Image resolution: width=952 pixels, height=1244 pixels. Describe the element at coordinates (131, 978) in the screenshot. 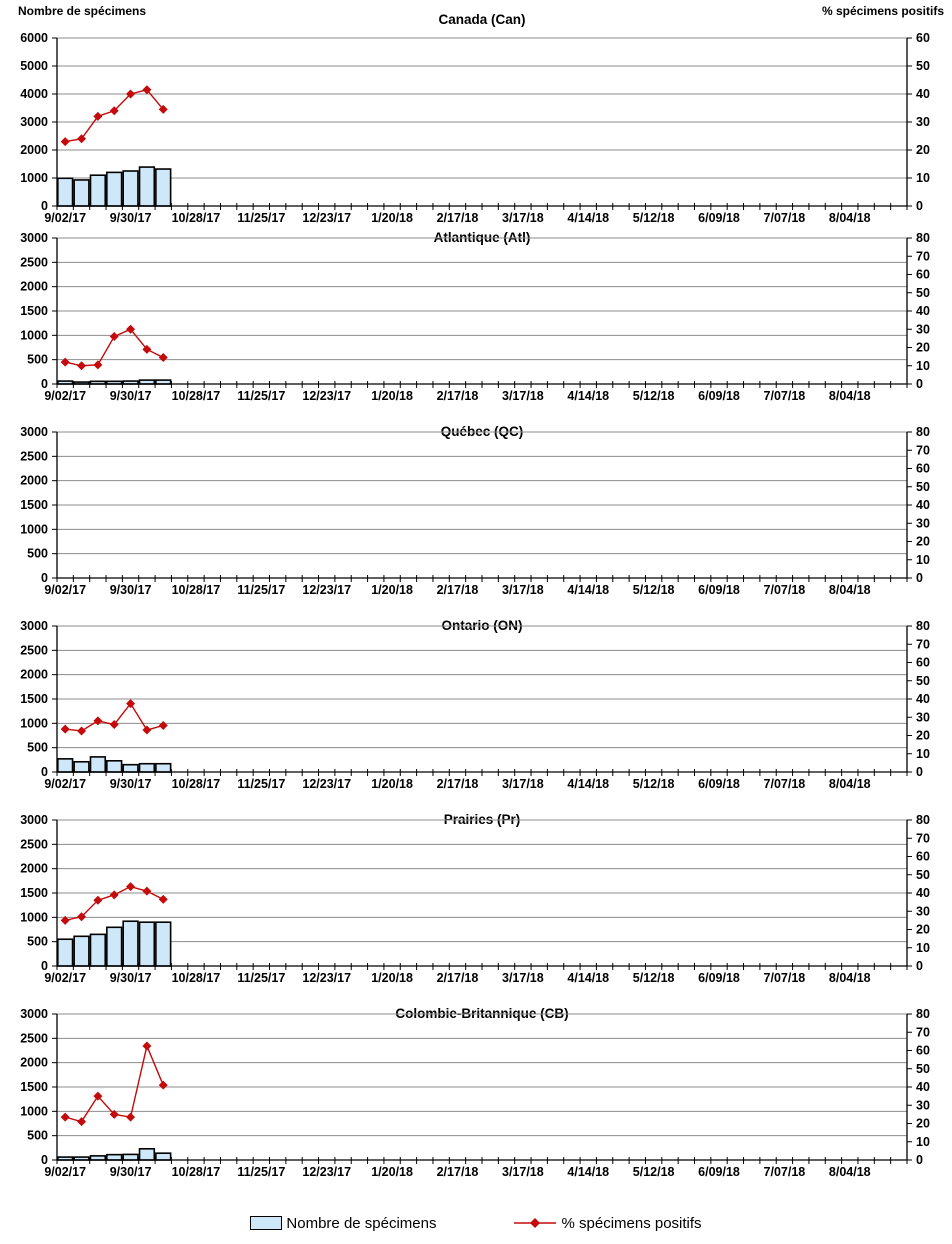

I see `x-axis-tick-label: 9/30/17` at that location.